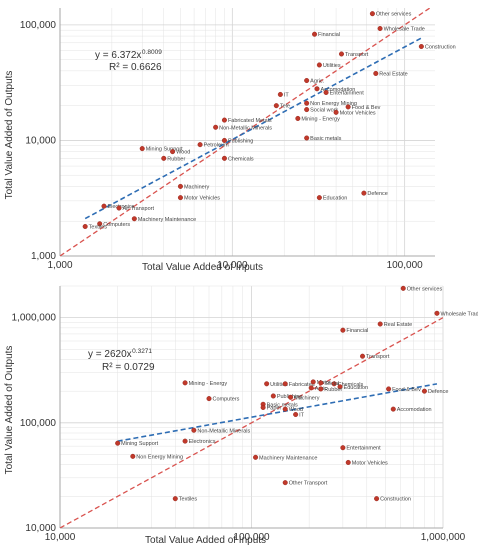  What do you see at coordinates (443, 537) in the screenshot?
I see `x-tick-label: 1,000,000` at bounding box center [443, 537].